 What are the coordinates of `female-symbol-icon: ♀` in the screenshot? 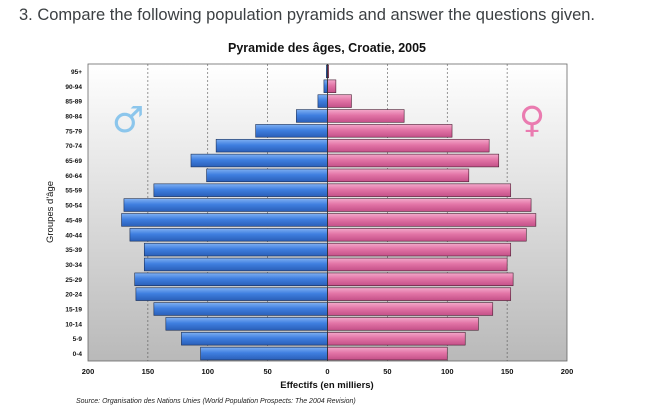 It's located at (532, 120).